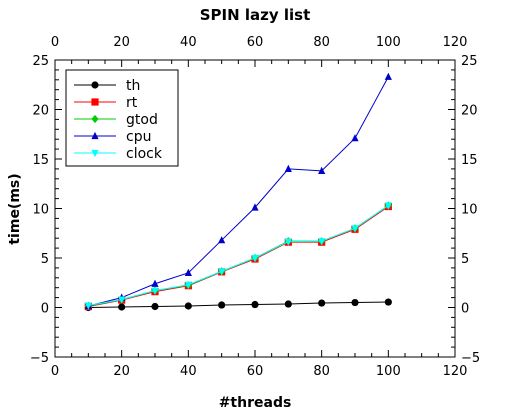 This screenshot has height=419, width=511. What do you see at coordinates (121, 371) in the screenshot?
I see `x-tick-label: 20` at bounding box center [121, 371].